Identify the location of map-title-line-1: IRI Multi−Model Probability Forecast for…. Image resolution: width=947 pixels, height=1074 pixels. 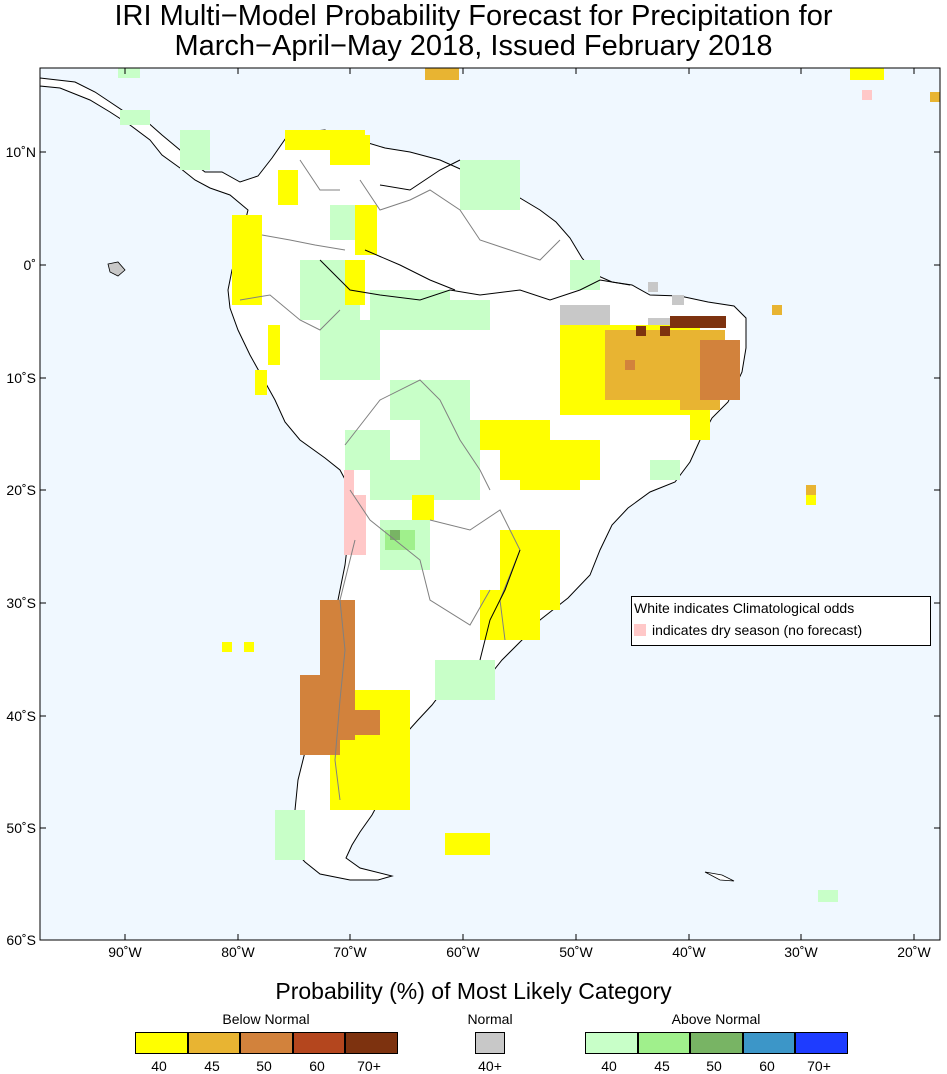
(473, 16).